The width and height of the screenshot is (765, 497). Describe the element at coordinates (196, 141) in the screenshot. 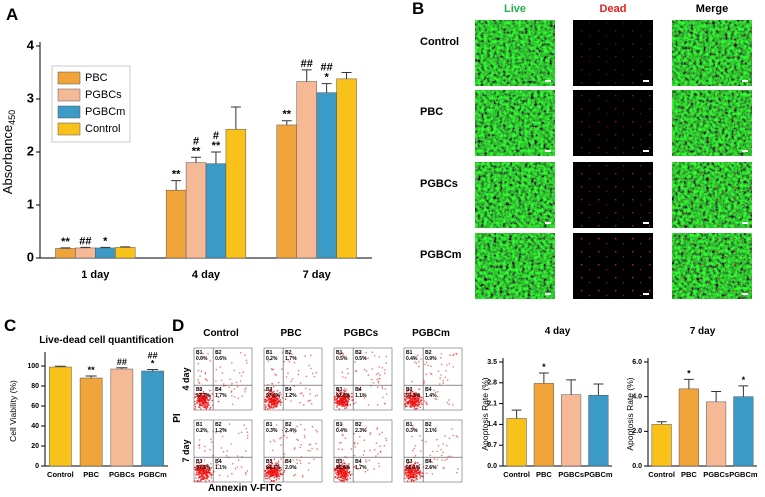

I see `significance-label: #` at that location.